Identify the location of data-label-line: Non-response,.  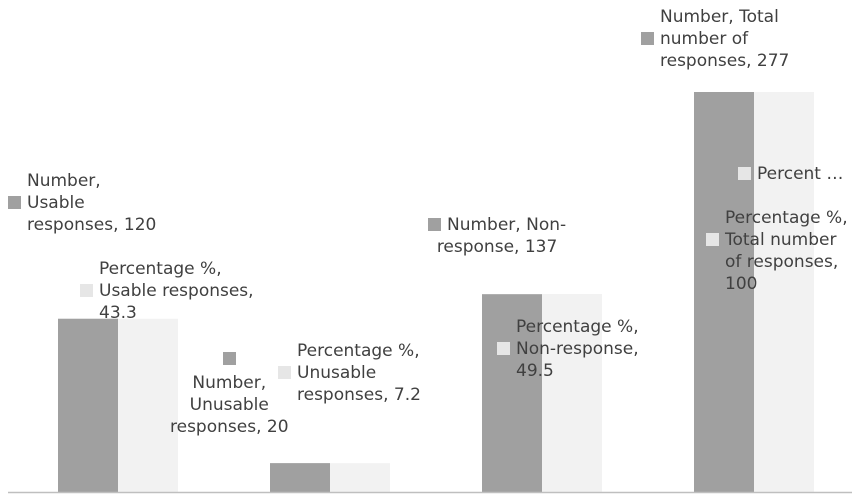
(568, 349).